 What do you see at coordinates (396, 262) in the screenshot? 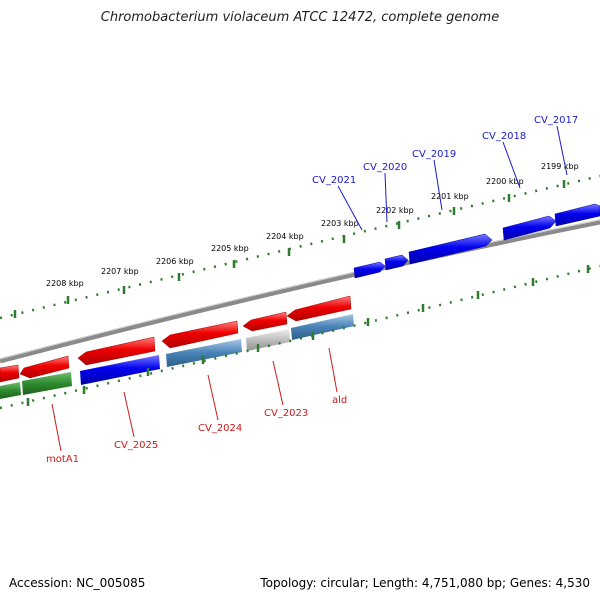
I see `gene-CV_2020` at bounding box center [396, 262].